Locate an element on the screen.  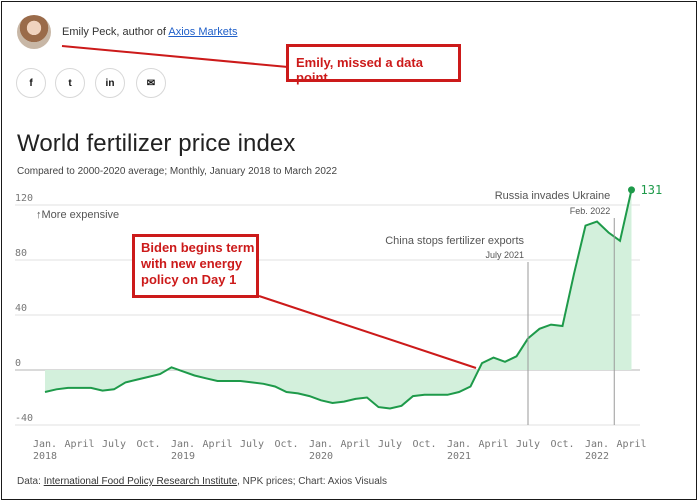
biden-callout-line-2: with new energy is located at coordinates (192, 263).